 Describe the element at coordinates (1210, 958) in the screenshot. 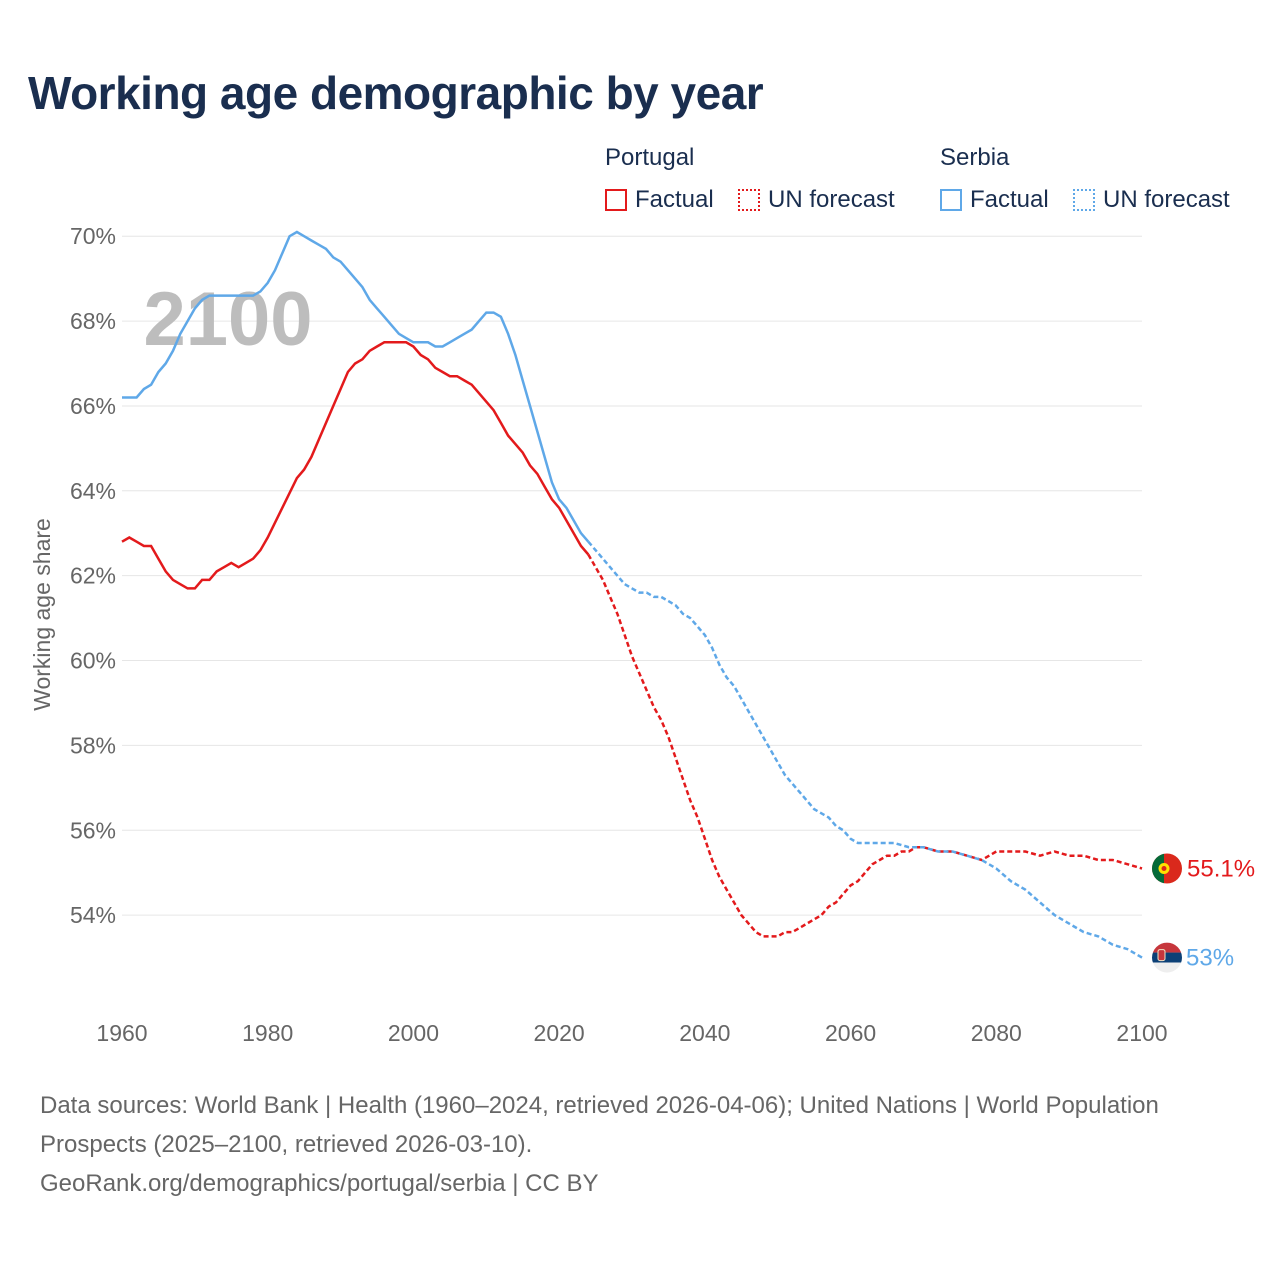

I see `serbia-end-label: 53%` at that location.